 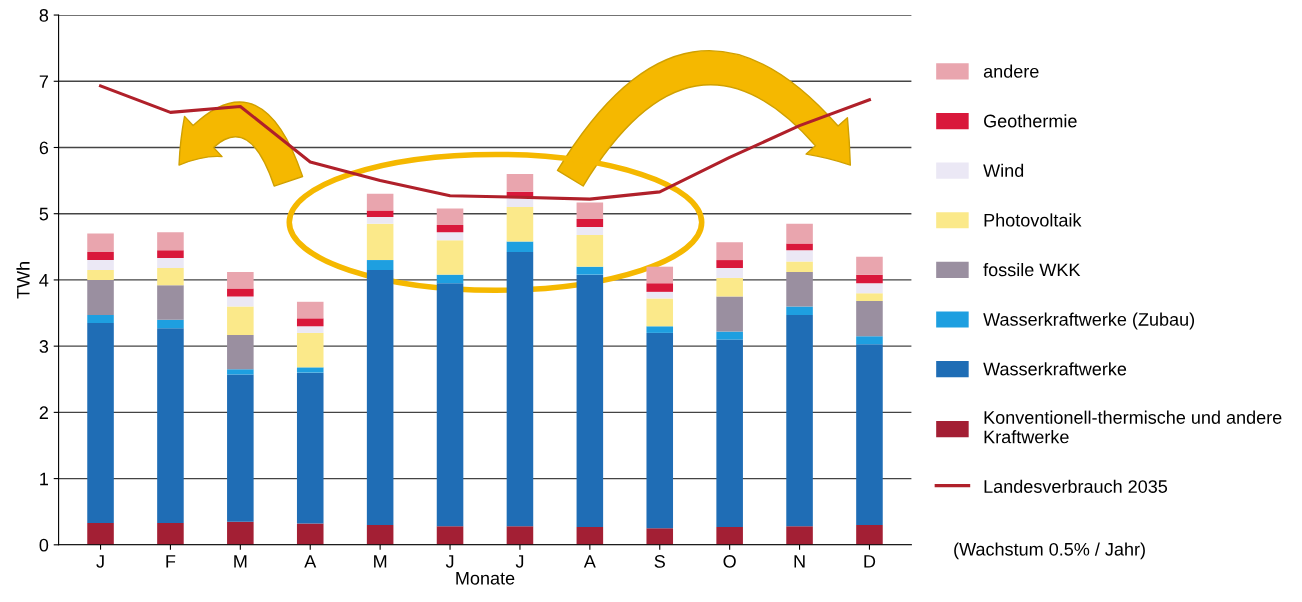 I want to click on legend-label: Wind, so click(x=1003, y=170).